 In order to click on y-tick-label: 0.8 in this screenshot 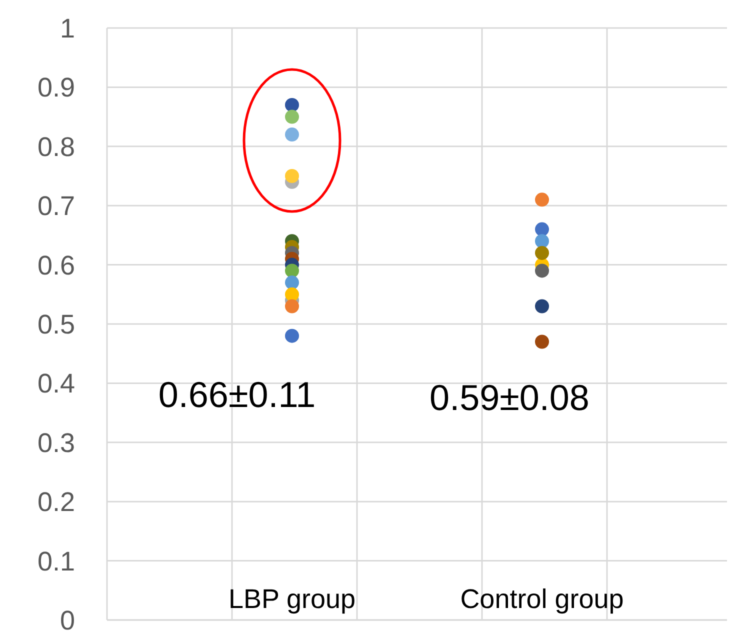, I will do `click(56, 147)`.